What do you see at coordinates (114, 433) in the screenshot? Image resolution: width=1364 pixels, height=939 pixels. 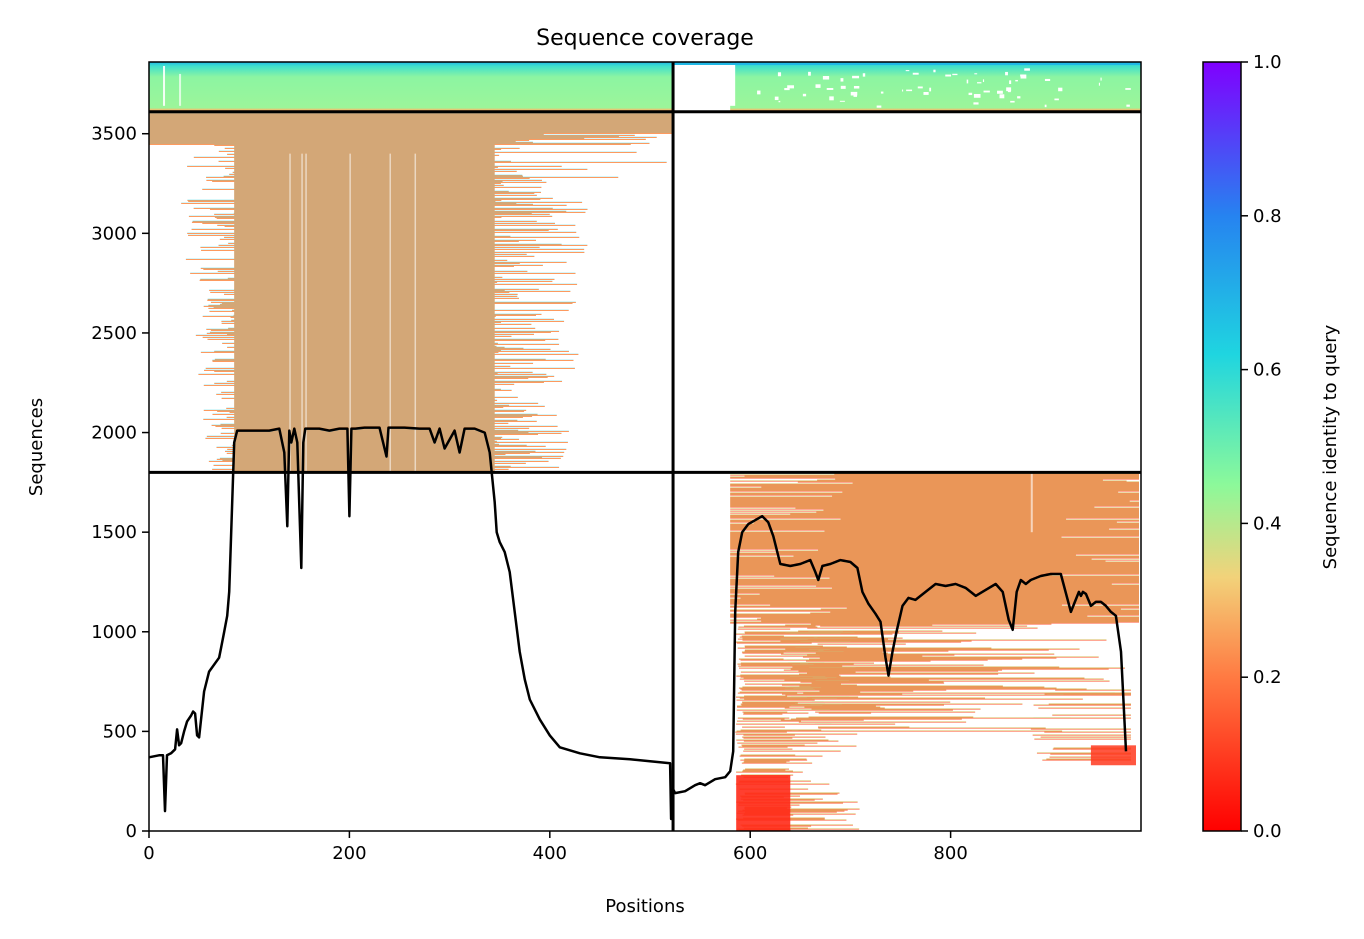 I see `y-tick-label: 2000` at bounding box center [114, 433].